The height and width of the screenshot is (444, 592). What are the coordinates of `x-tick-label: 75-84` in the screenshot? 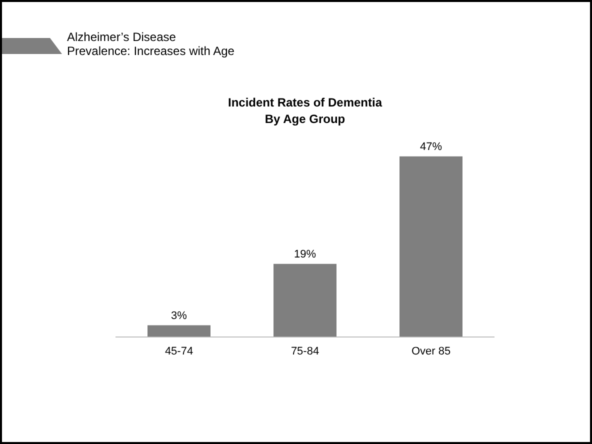 It's located at (305, 351).